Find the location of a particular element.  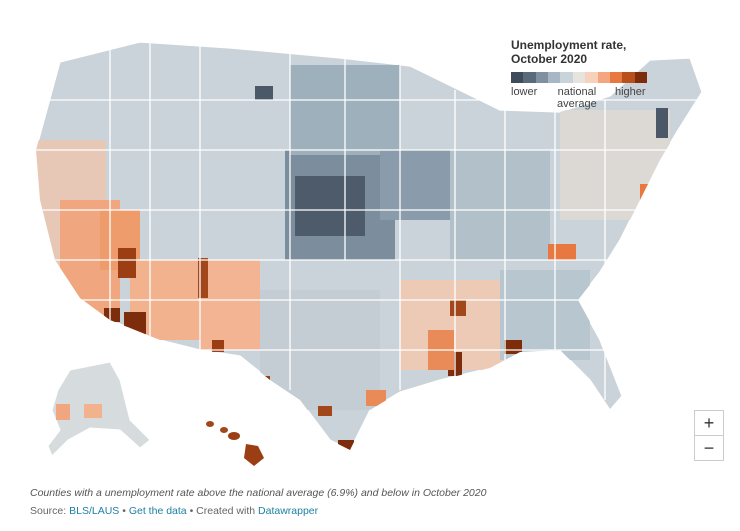

created-with-text: • Created with is located at coordinates (222, 511).